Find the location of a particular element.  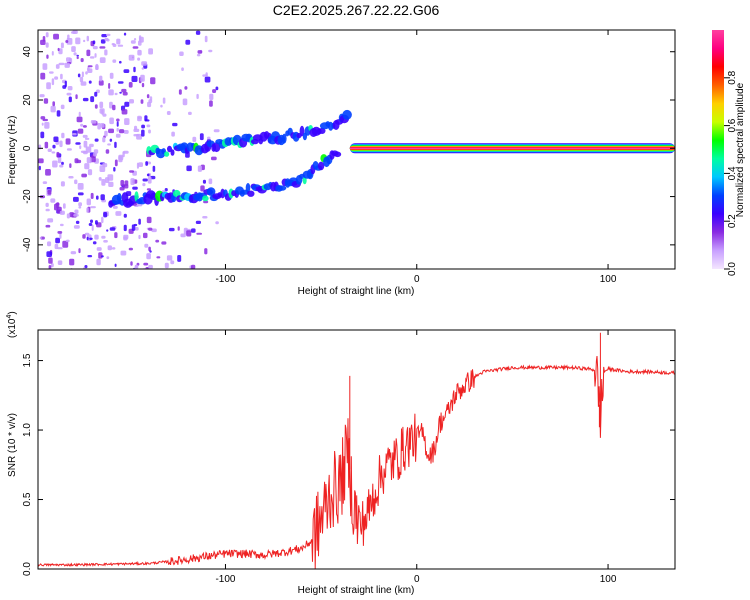

colorbar-tick-label: 0.0 is located at coordinates (732, 269).